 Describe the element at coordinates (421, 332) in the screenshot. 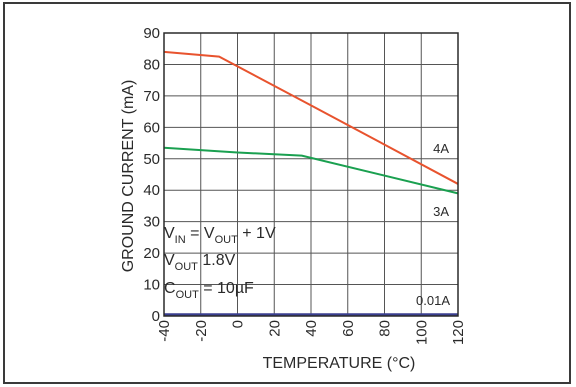

I see `x-tick-label-100: 100` at that location.